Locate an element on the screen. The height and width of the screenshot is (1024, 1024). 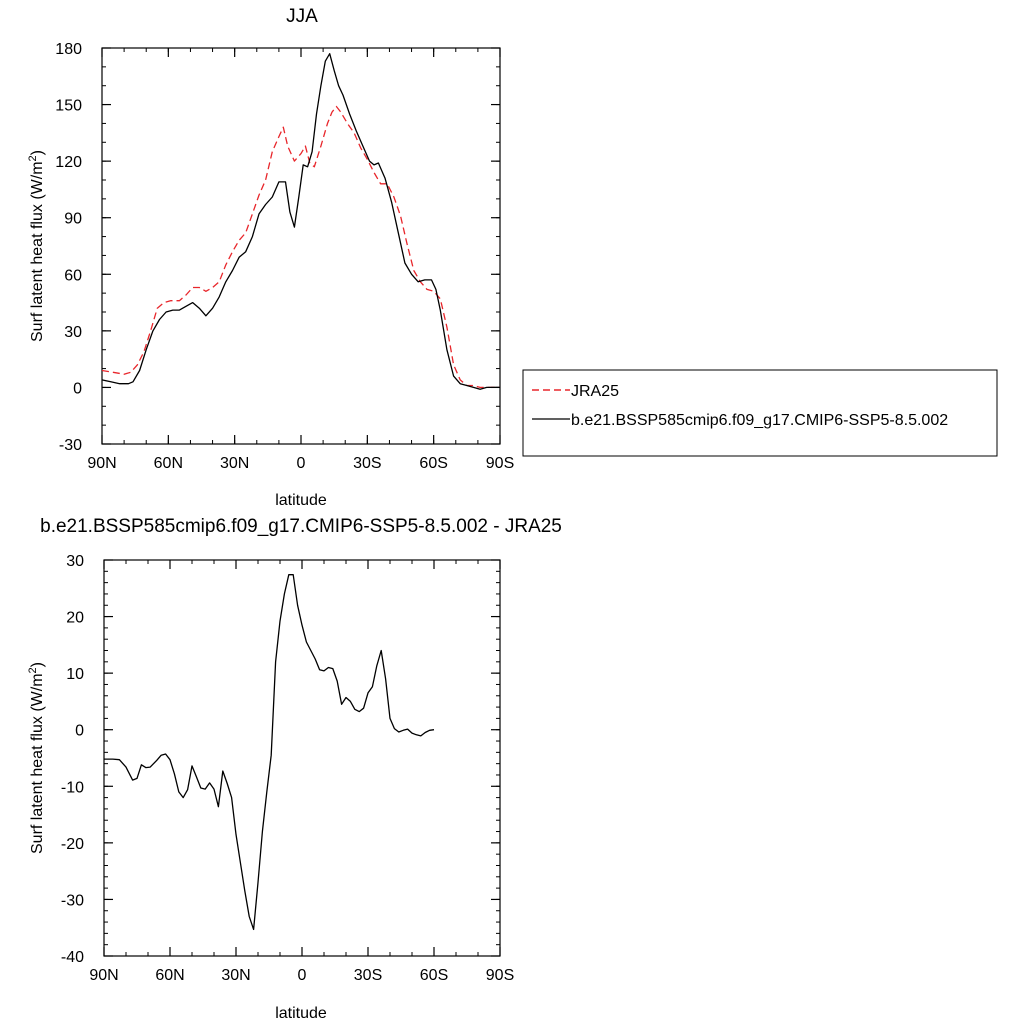
top-y-tick-label: 120 is located at coordinates (68, 162).